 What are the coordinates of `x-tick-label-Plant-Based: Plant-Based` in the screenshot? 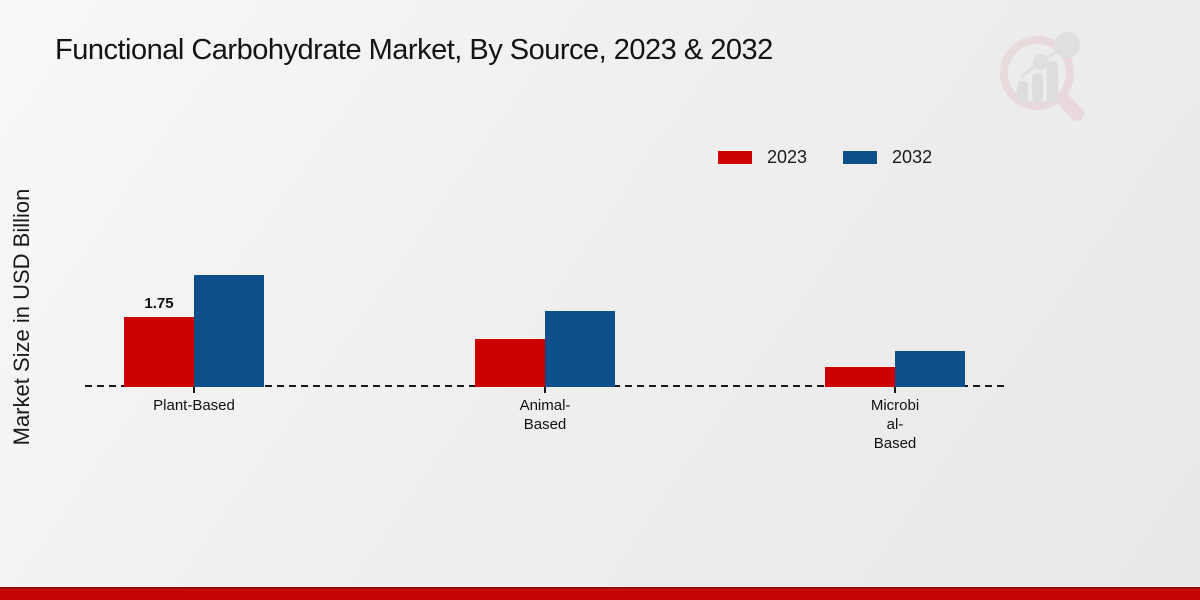 It's located at (194, 405).